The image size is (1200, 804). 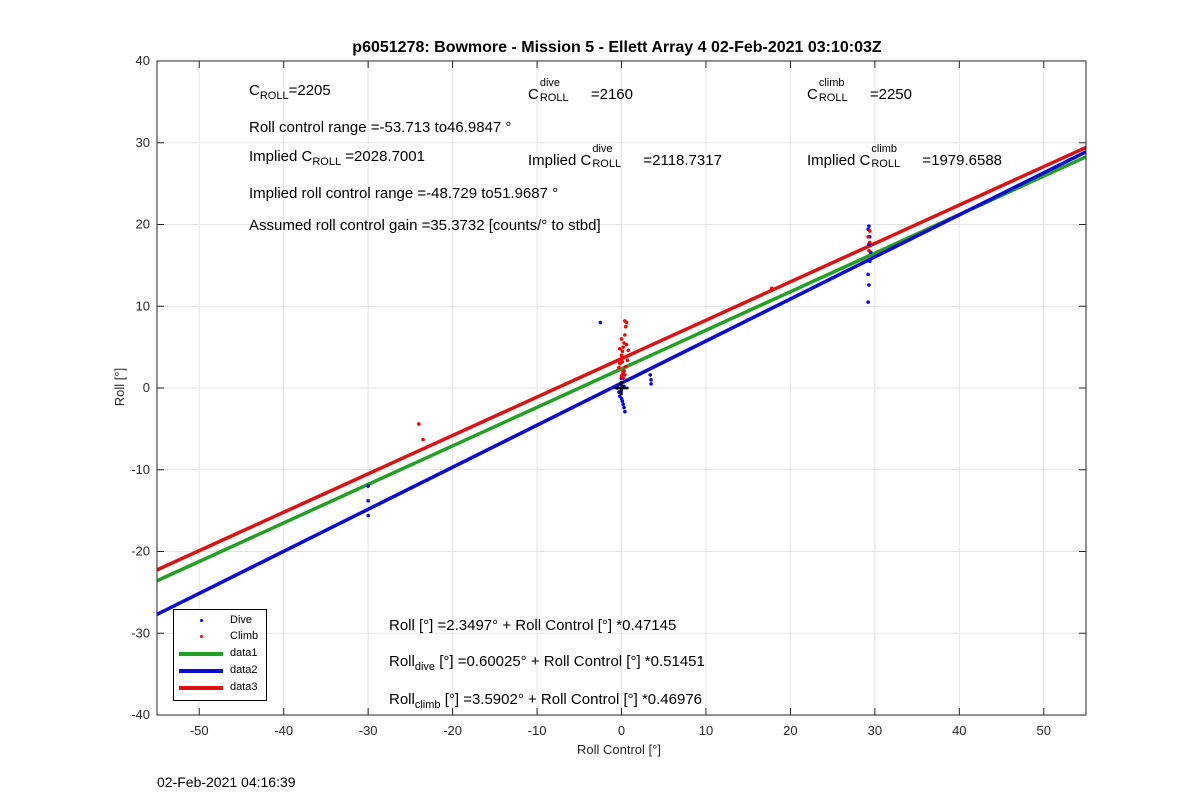 I want to click on y-tick-label: 20, so click(x=143, y=224).